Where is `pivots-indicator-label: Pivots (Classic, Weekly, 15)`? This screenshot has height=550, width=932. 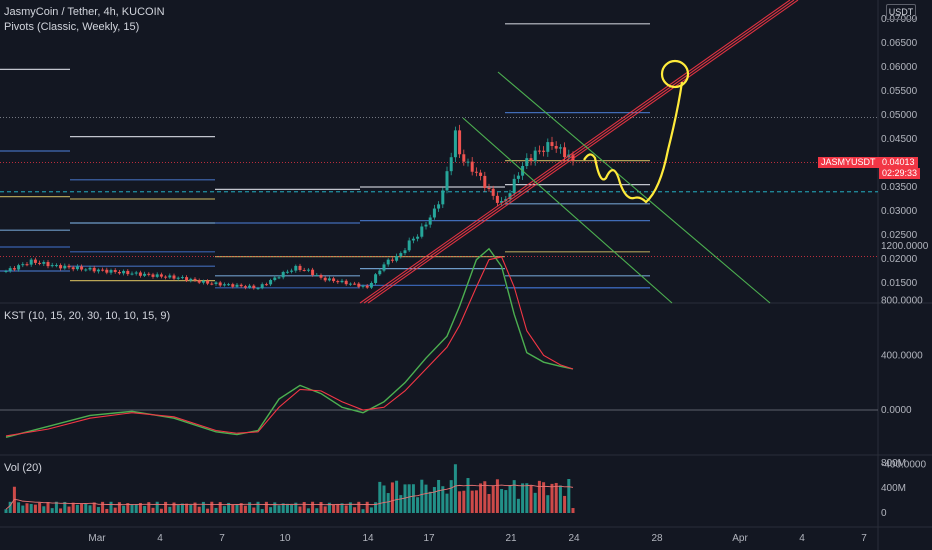 pivots-indicator-label: Pivots (Classic, Weekly, 15) is located at coordinates (72, 27).